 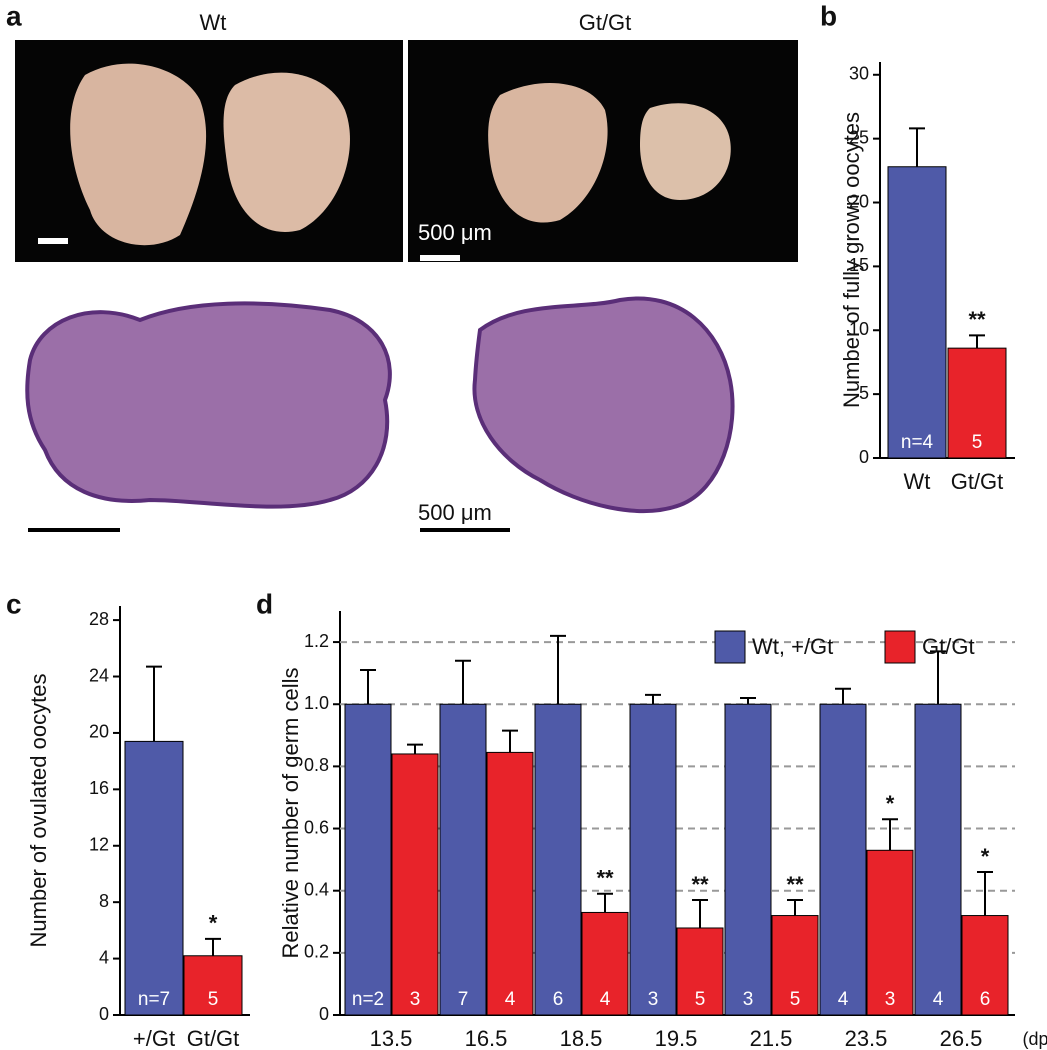 I want to click on y-tick-label: 8, so click(x=104, y=901).